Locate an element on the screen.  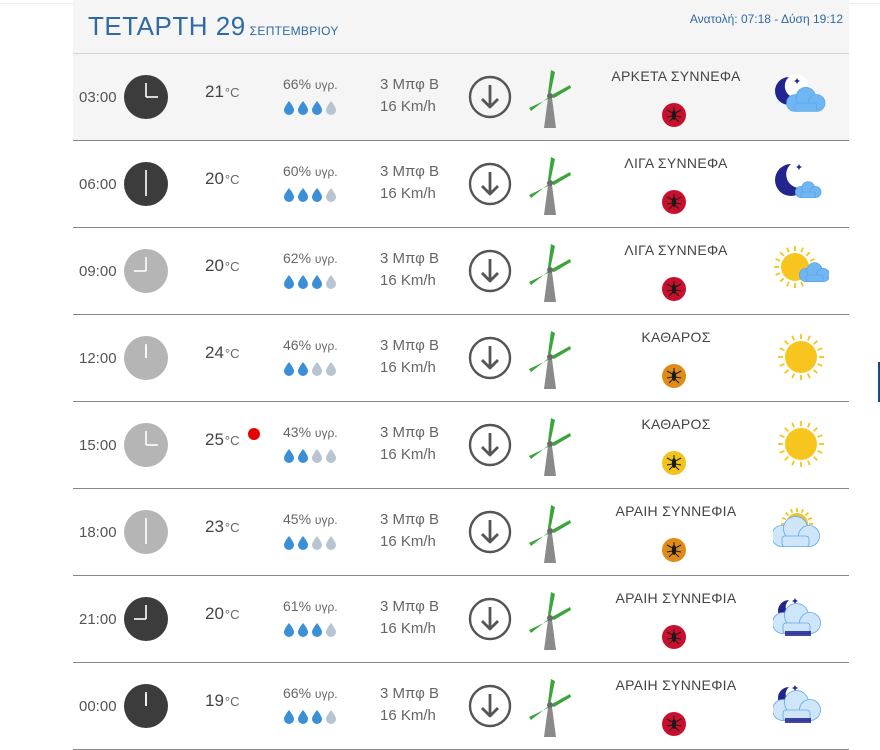
temperature-value: 23 is located at coordinates (214, 526).